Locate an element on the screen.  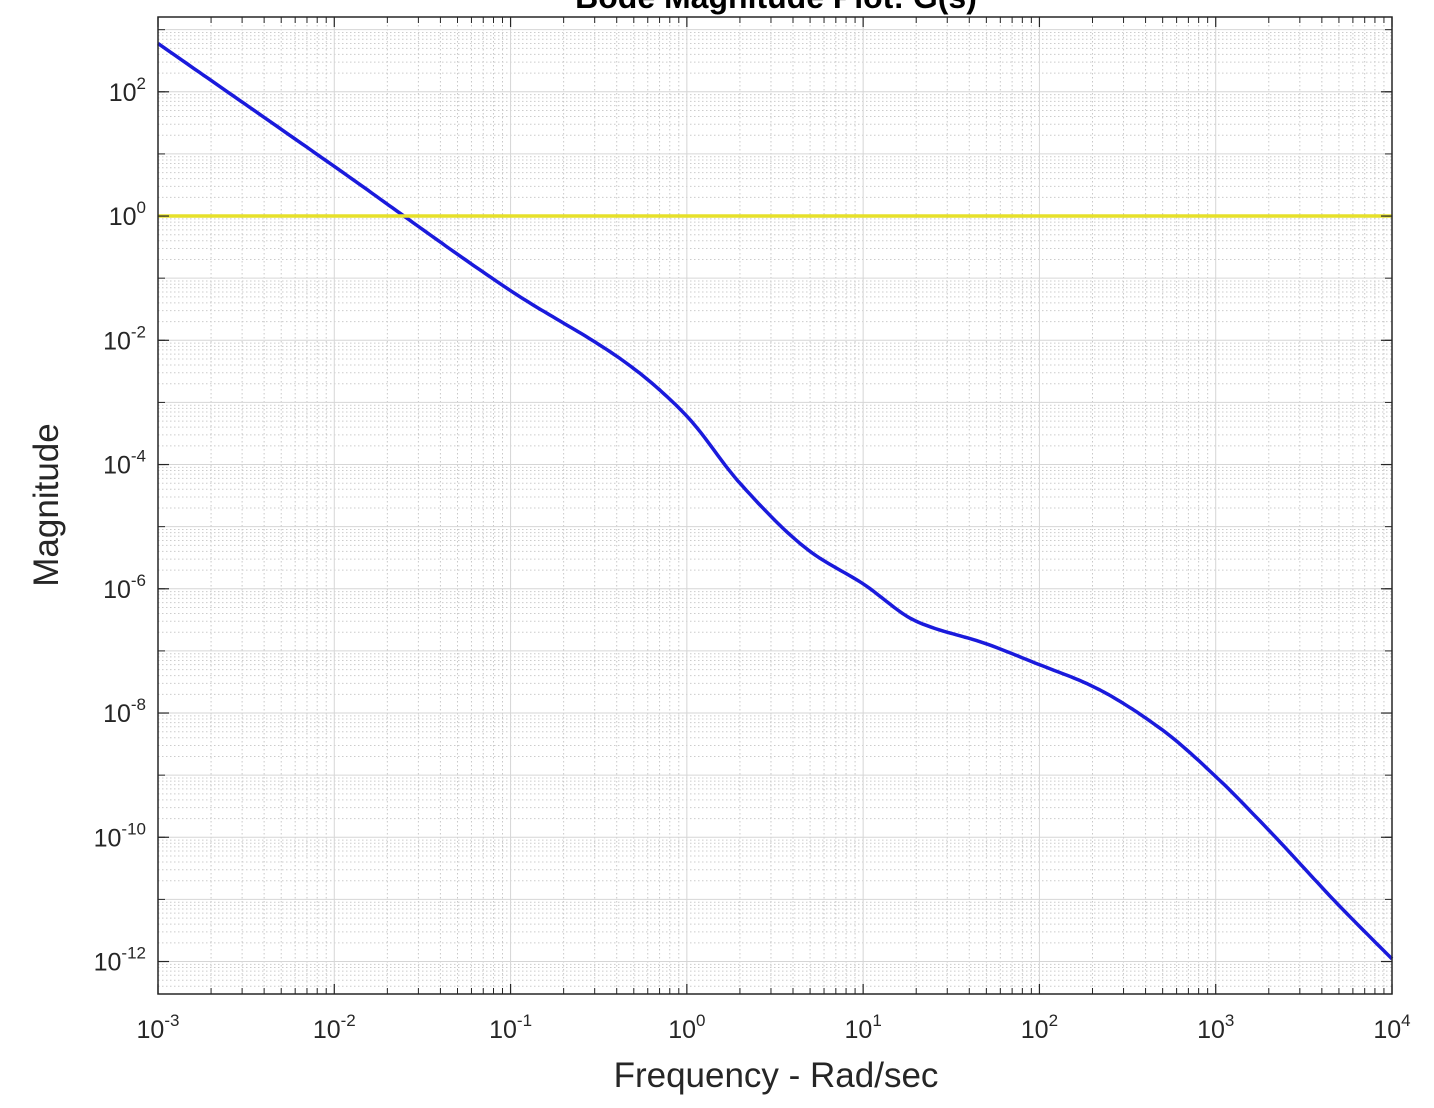
x-tick-label: 10¹ is located at coordinates (863, 1027).